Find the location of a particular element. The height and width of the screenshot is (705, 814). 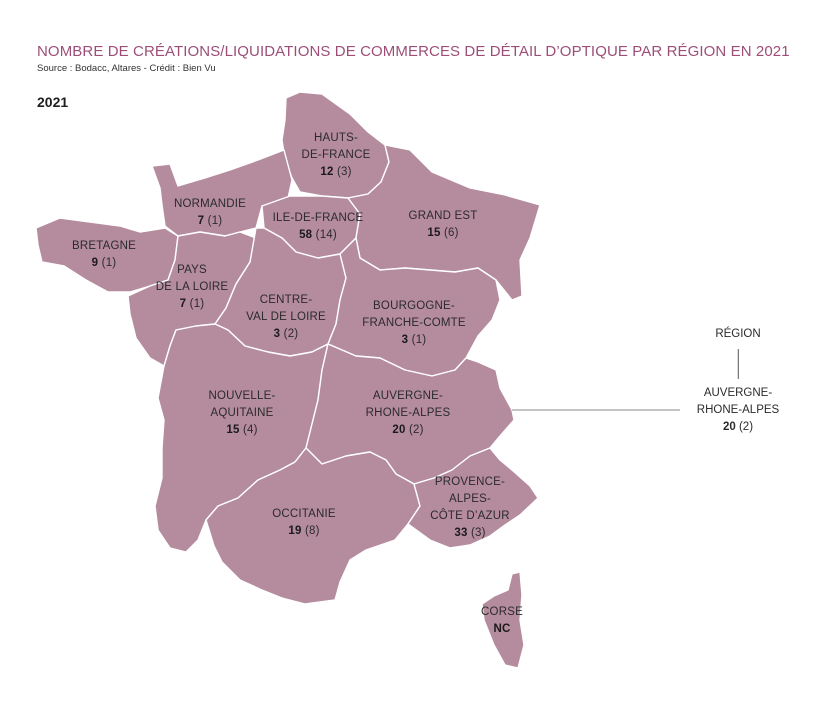

region-bourgogne-franche-comte is located at coordinates (414, 307).